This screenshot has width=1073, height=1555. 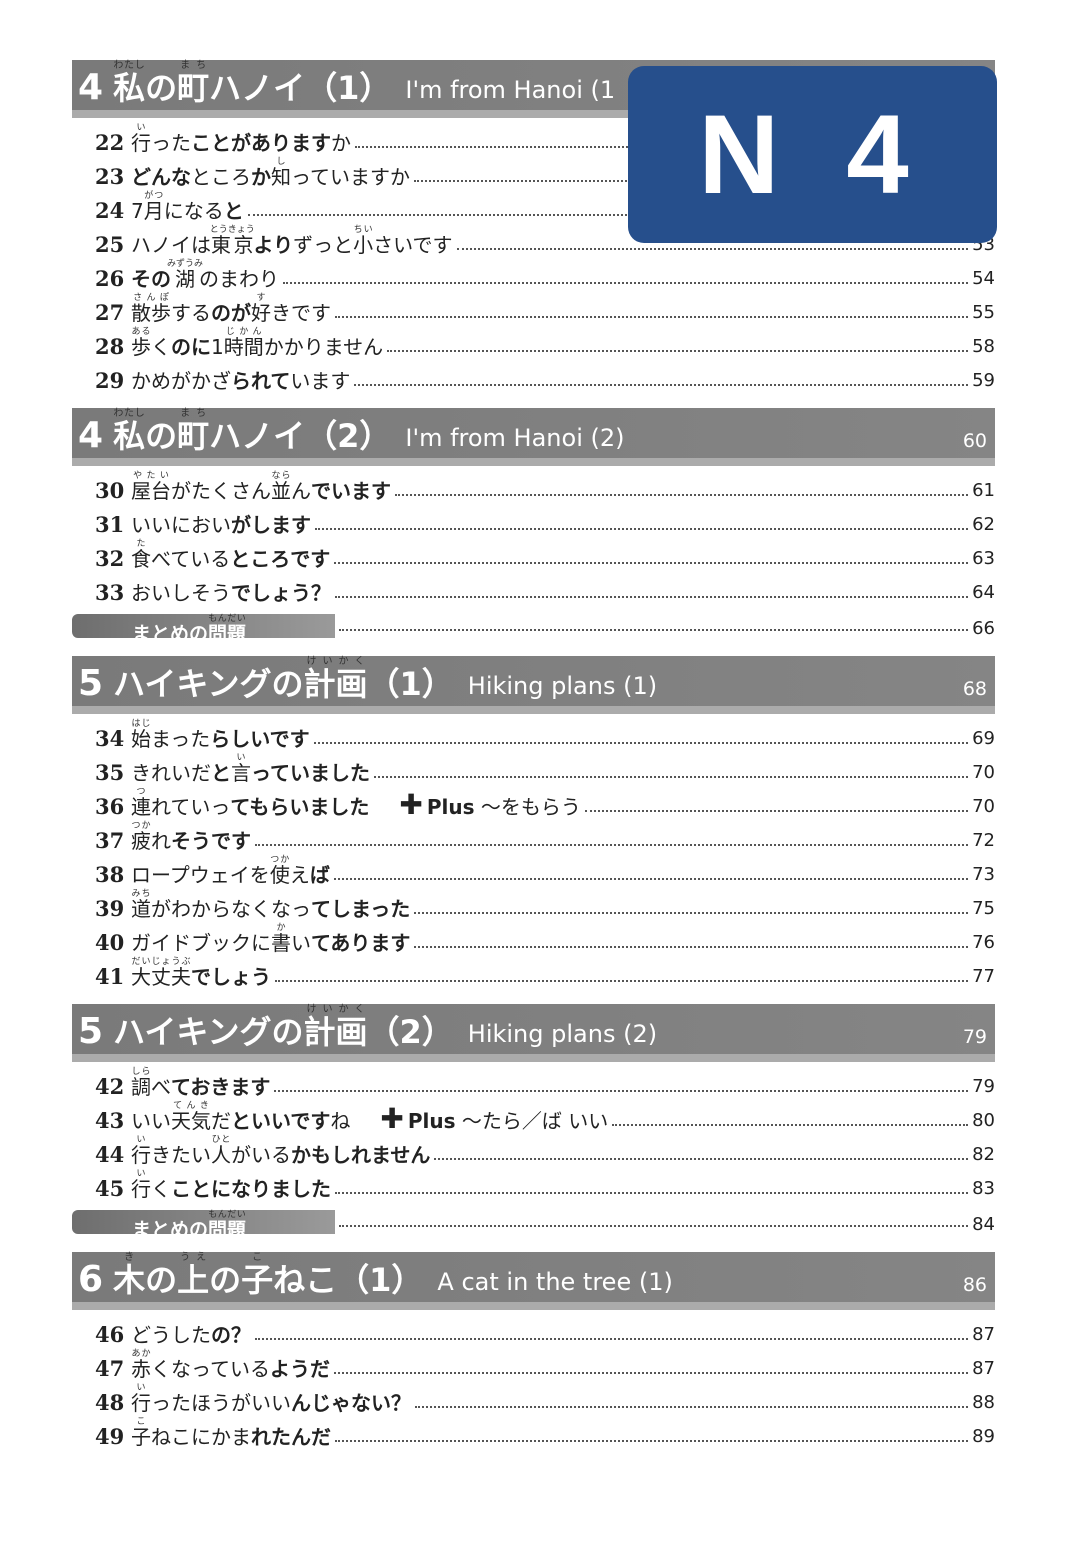 I want to click on lesson-page: 73, so click(x=983, y=874).